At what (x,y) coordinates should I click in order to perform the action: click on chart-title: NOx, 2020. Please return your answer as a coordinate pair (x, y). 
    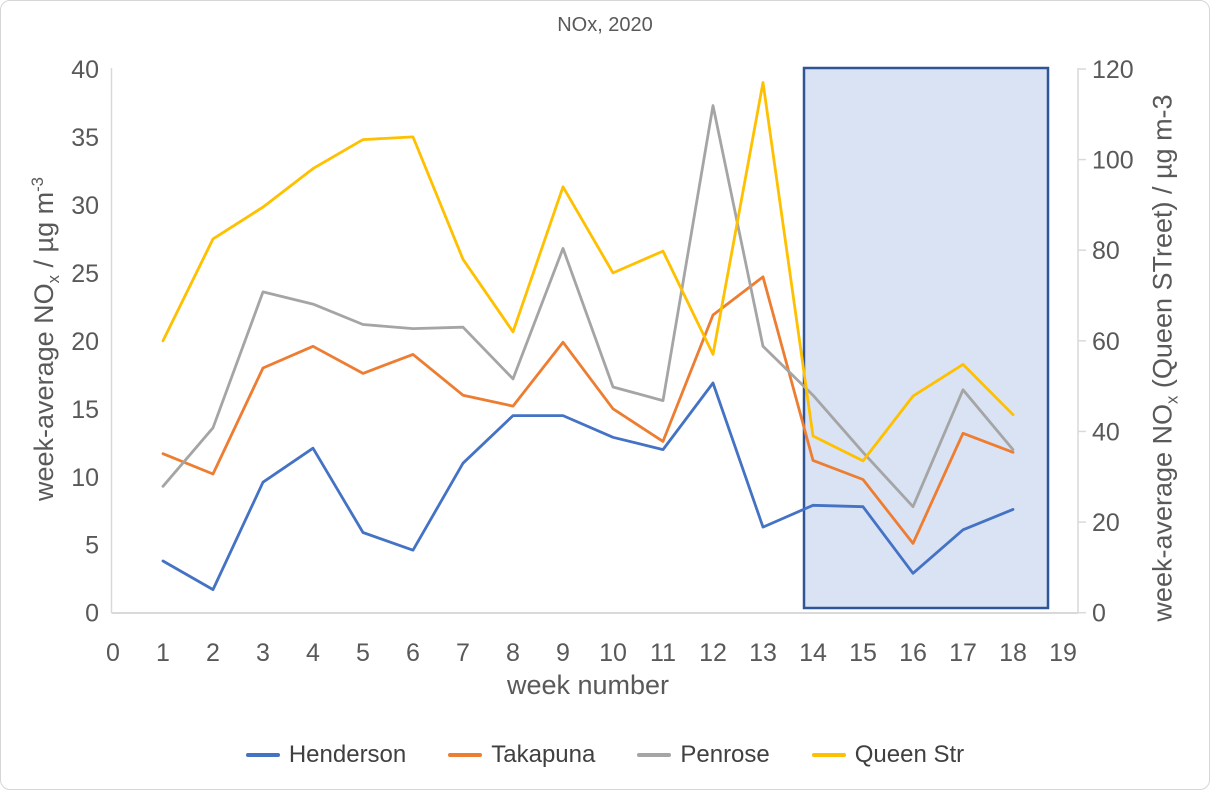
    Looking at the image, I should click on (605, 25).